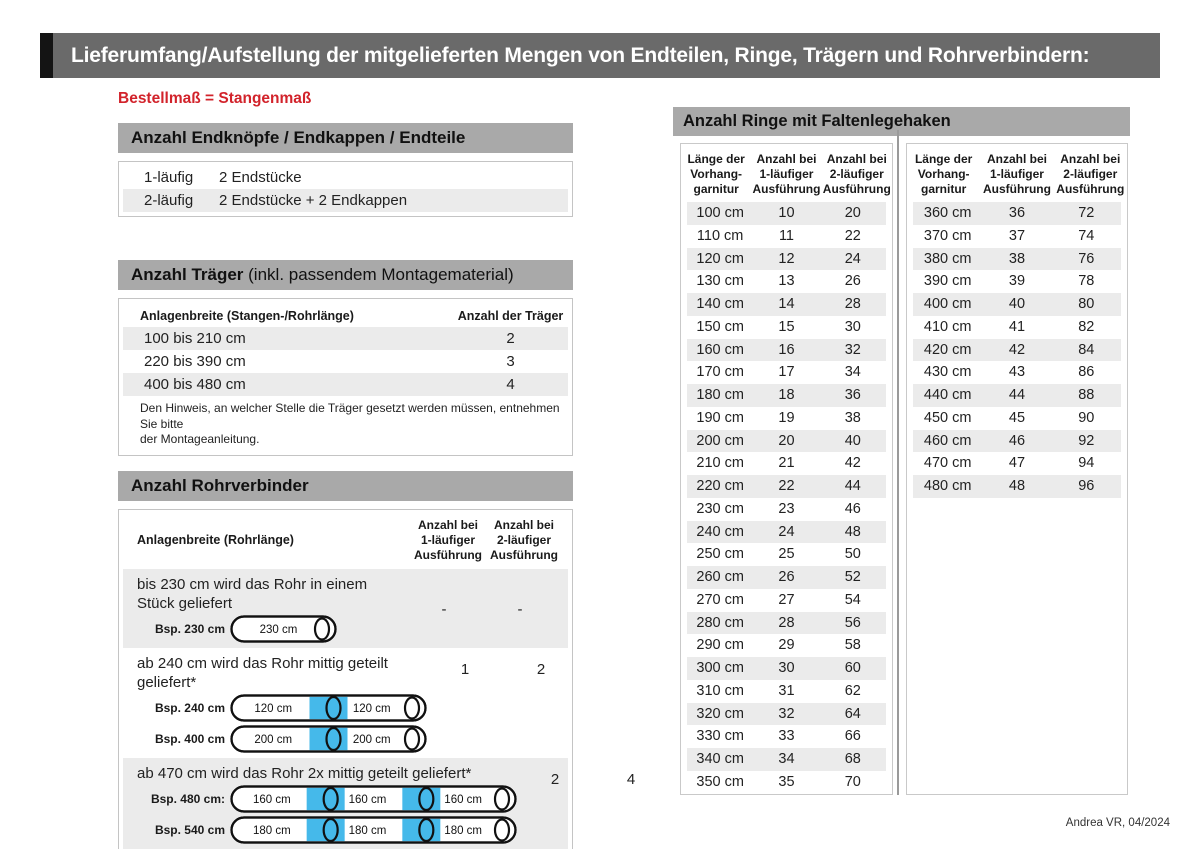  What do you see at coordinates (1017, 326) in the screenshot?
I see `table-cell: 41` at bounding box center [1017, 326].